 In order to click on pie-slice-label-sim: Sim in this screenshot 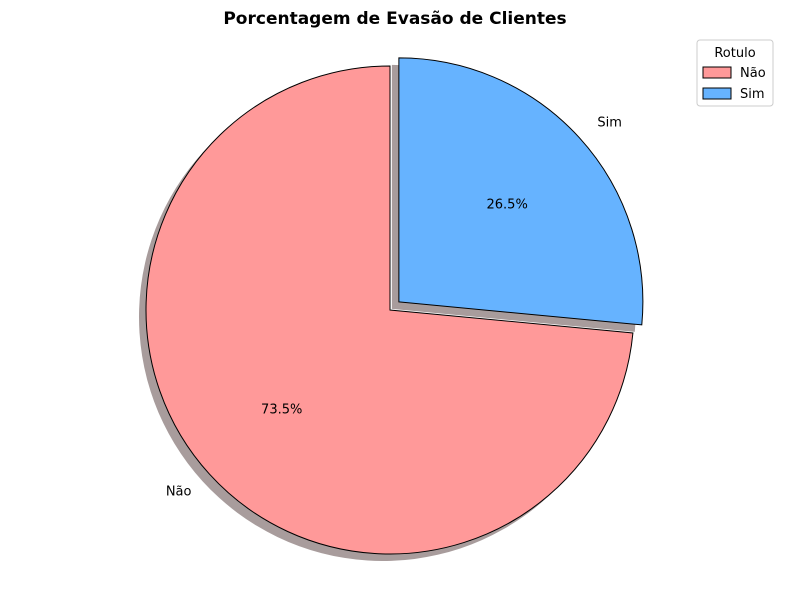, I will do `click(609, 122)`.